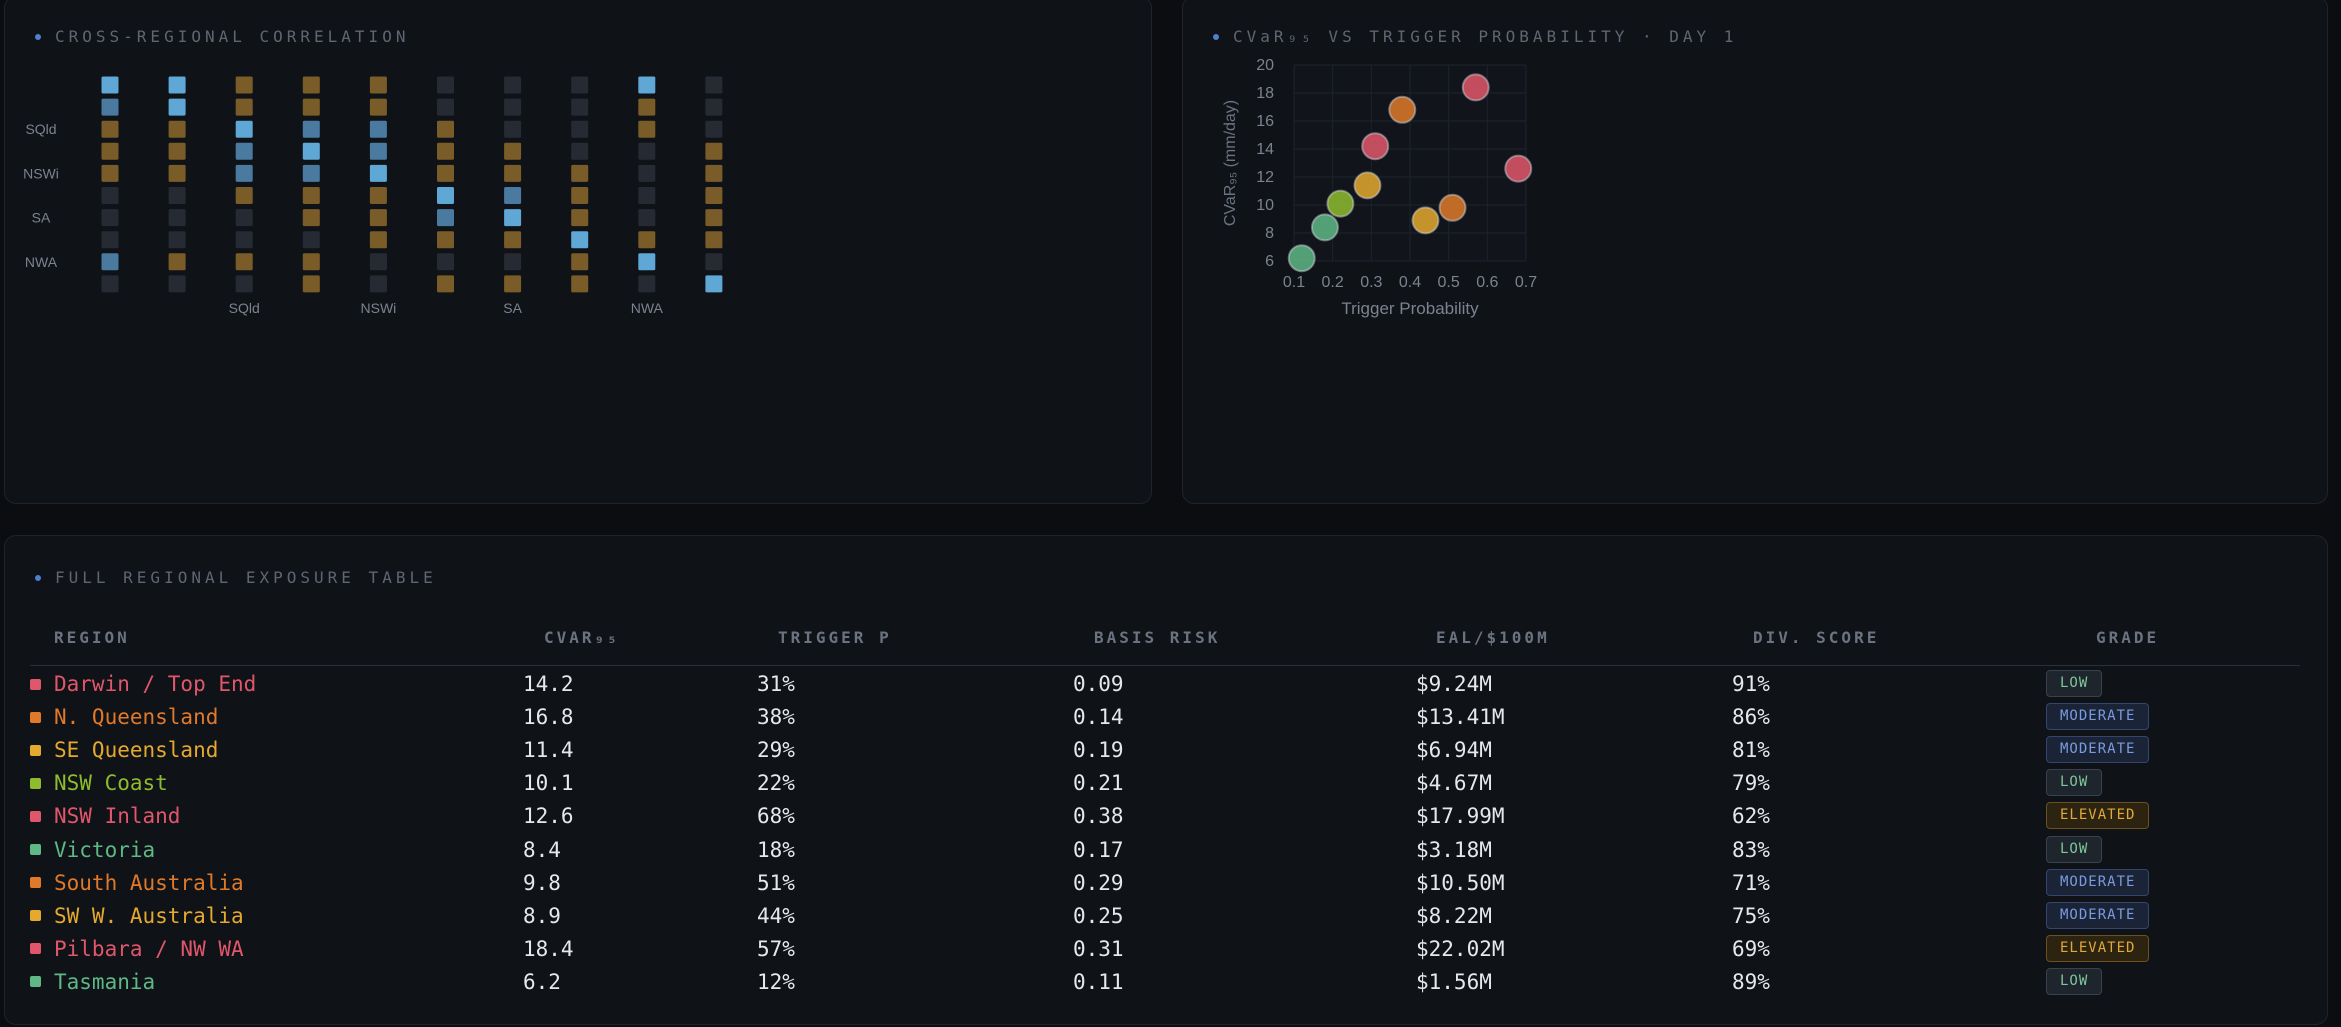  Describe the element at coordinates (835, 637) in the screenshot. I see `header-trigger: TRIGGER P` at that location.